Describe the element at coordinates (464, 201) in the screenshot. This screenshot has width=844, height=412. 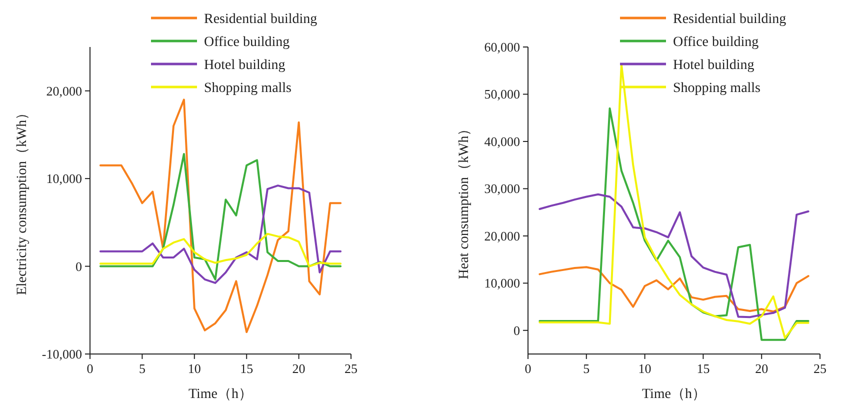
I see `y-axis-title: Heat consumption（kWh）` at that location.